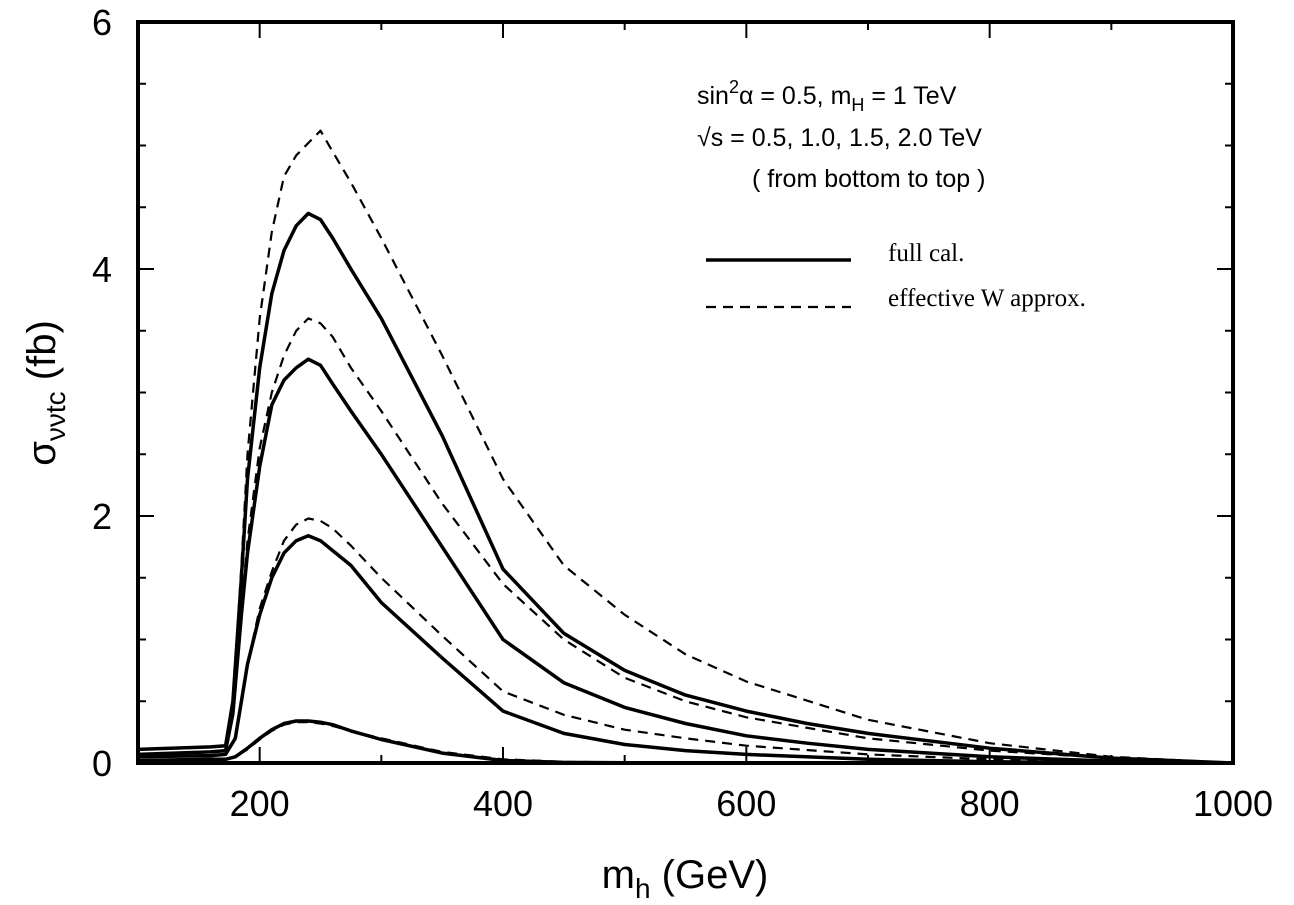  What do you see at coordinates (868, 179) in the screenshot?
I see `annotation-line-3: ( from bottom to top )` at bounding box center [868, 179].